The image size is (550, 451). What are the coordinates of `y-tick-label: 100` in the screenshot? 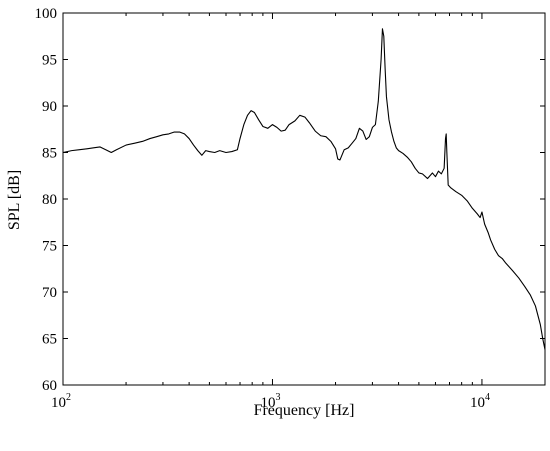 It's located at (46, 14).